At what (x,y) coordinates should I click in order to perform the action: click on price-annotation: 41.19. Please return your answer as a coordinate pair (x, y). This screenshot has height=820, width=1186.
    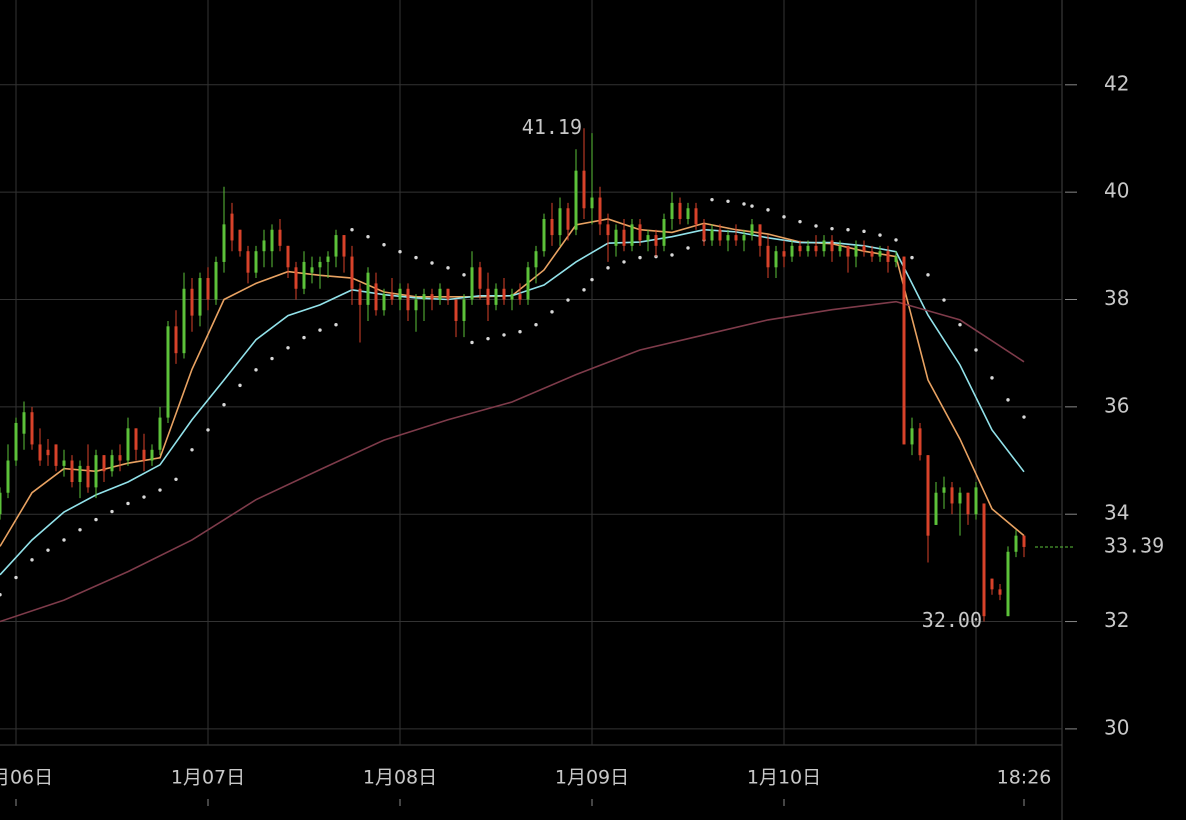
    Looking at the image, I should click on (552, 127).